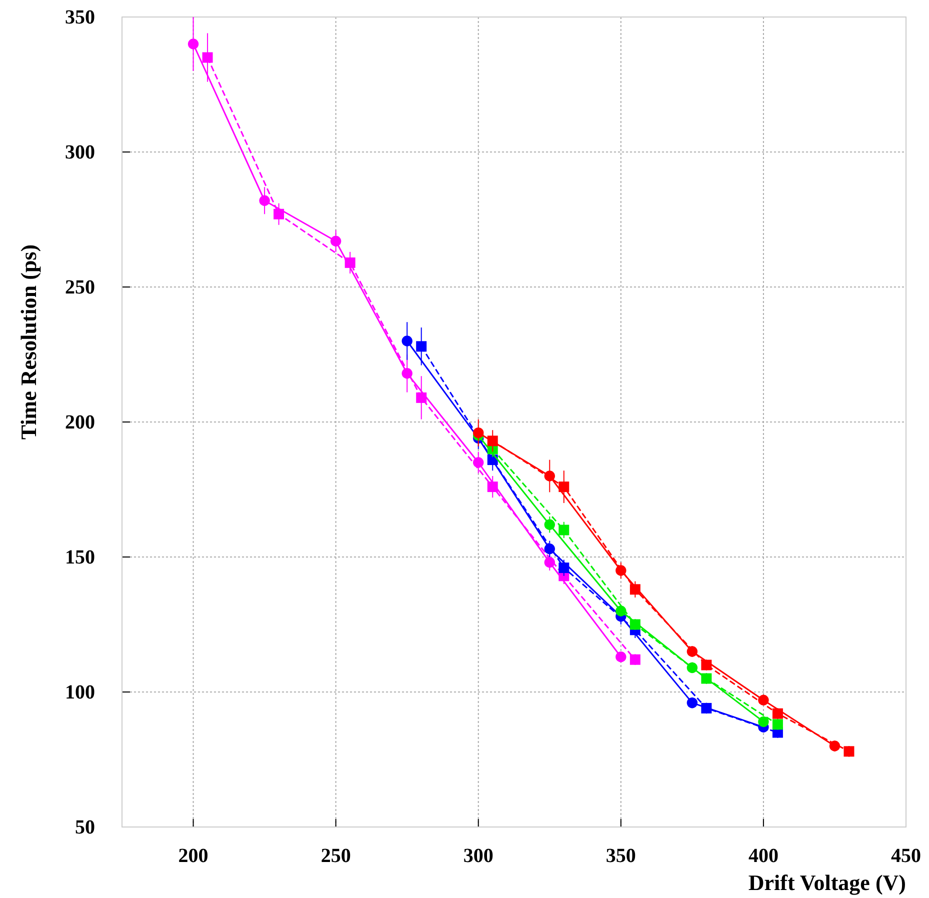 This screenshot has width=929, height=898. Describe the element at coordinates (621, 856) in the screenshot. I see `x-tick-label: 350` at that location.